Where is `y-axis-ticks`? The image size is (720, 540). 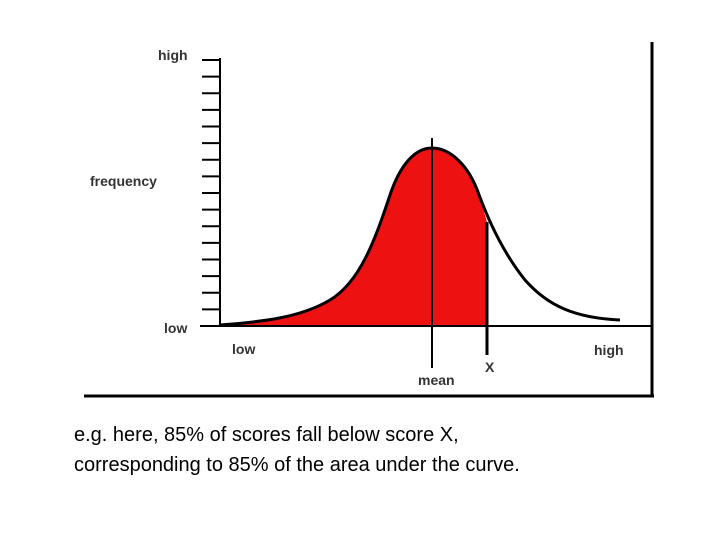
y-axis-ticks is located at coordinates (211, 193).